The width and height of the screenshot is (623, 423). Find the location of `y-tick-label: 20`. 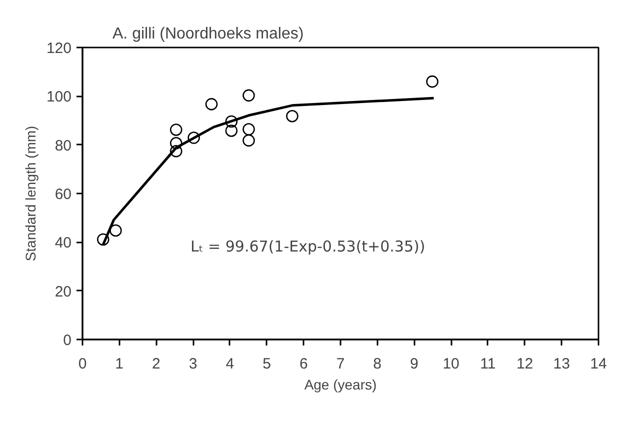

y-tick-label: 20 is located at coordinates (63, 291).